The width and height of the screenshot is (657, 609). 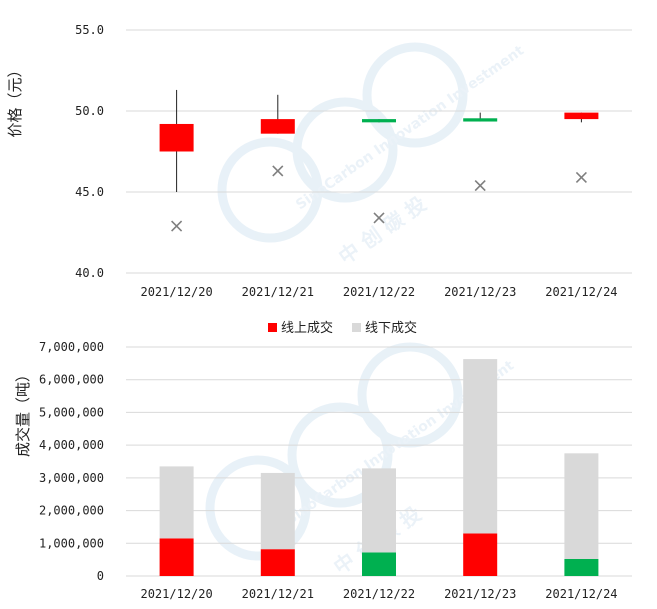 I want to click on volume-x-tick-label: 2021/12/24, so click(x=581, y=594).